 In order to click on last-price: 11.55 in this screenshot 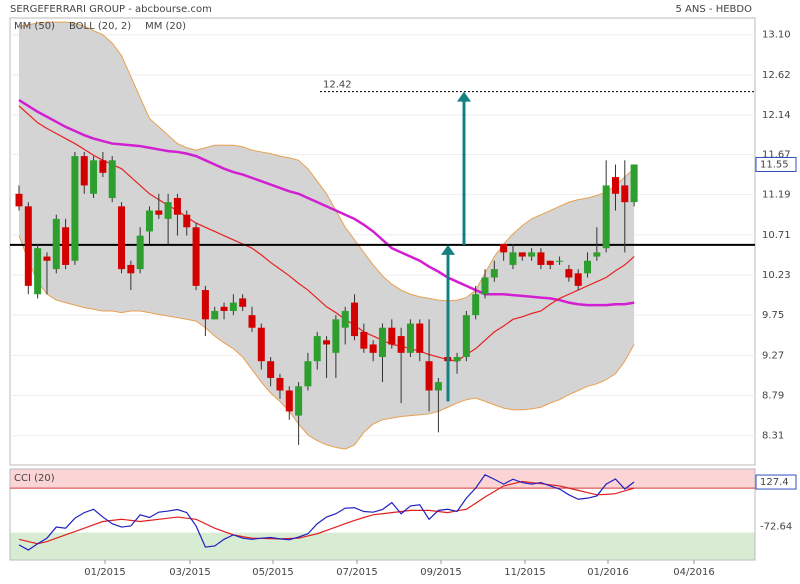, I will do `click(774, 164)`.